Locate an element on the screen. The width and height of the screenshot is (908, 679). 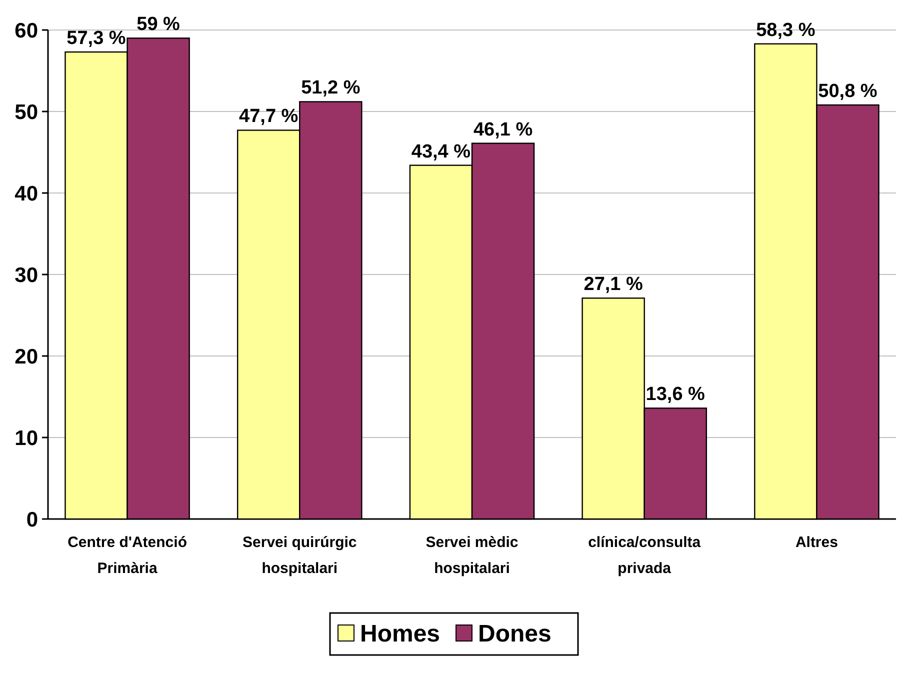
x-tick-label: Servei quirúrgic hospitalari is located at coordinates (299, 555).